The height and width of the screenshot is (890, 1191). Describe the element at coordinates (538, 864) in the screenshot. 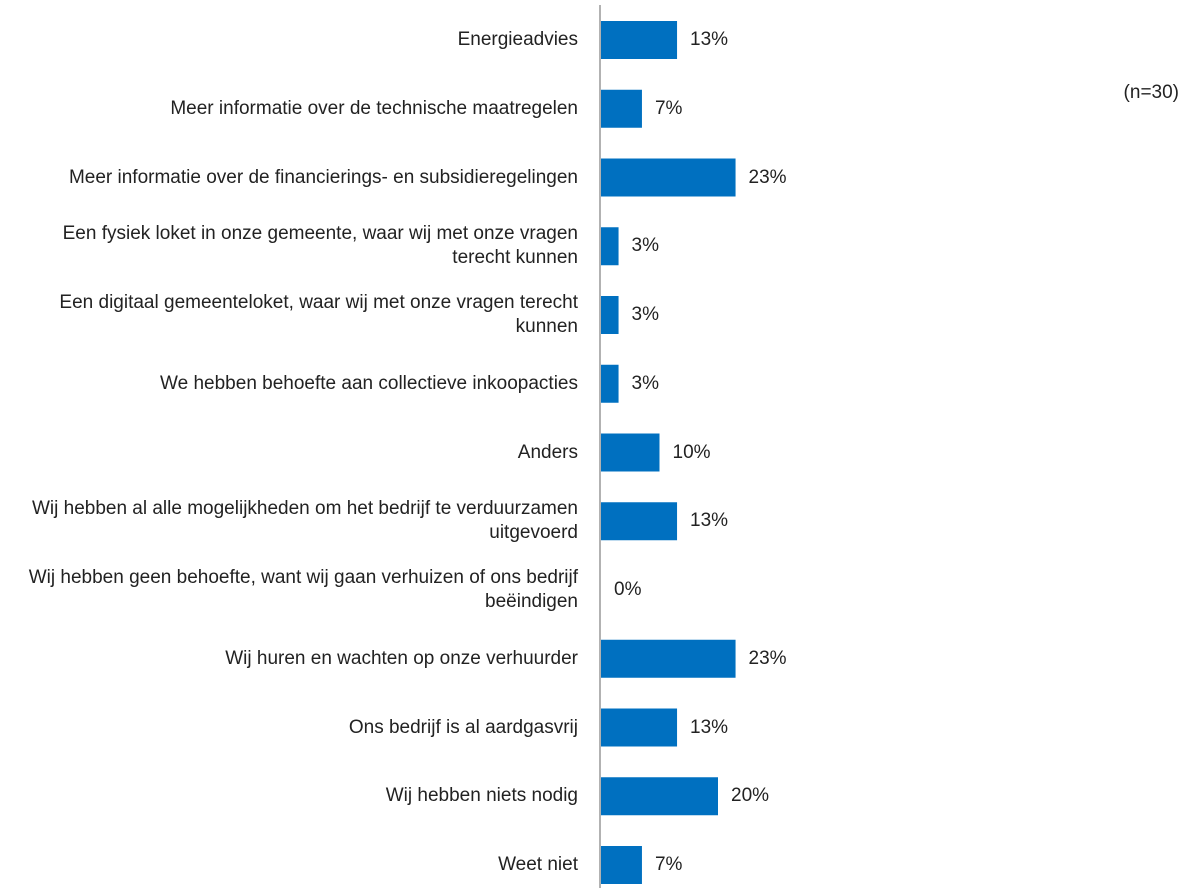

I see `category-label: Weet niet` at that location.